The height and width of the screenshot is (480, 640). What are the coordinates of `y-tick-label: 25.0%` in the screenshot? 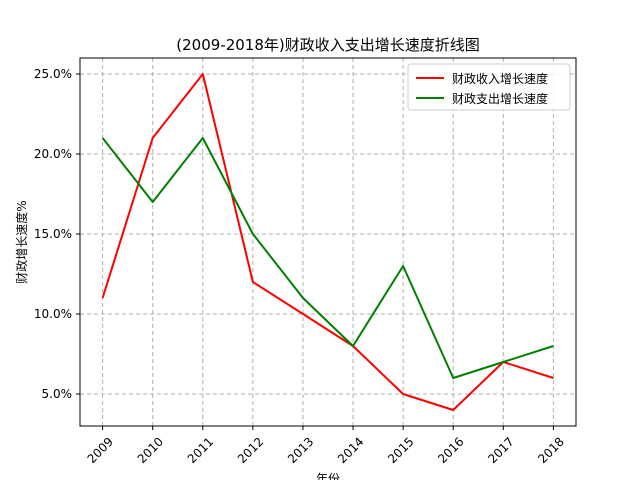 It's located at (53, 74).